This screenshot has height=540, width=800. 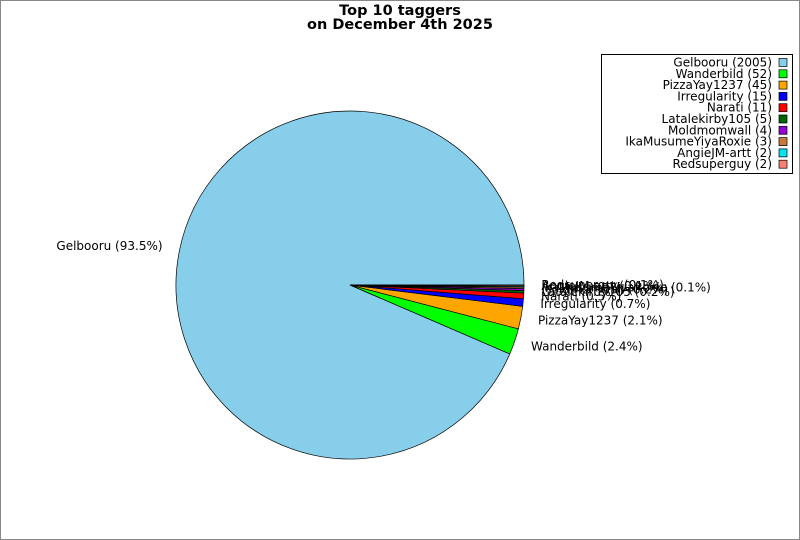 I want to click on slice-label: Wanderbild (2.4%), so click(x=587, y=347).